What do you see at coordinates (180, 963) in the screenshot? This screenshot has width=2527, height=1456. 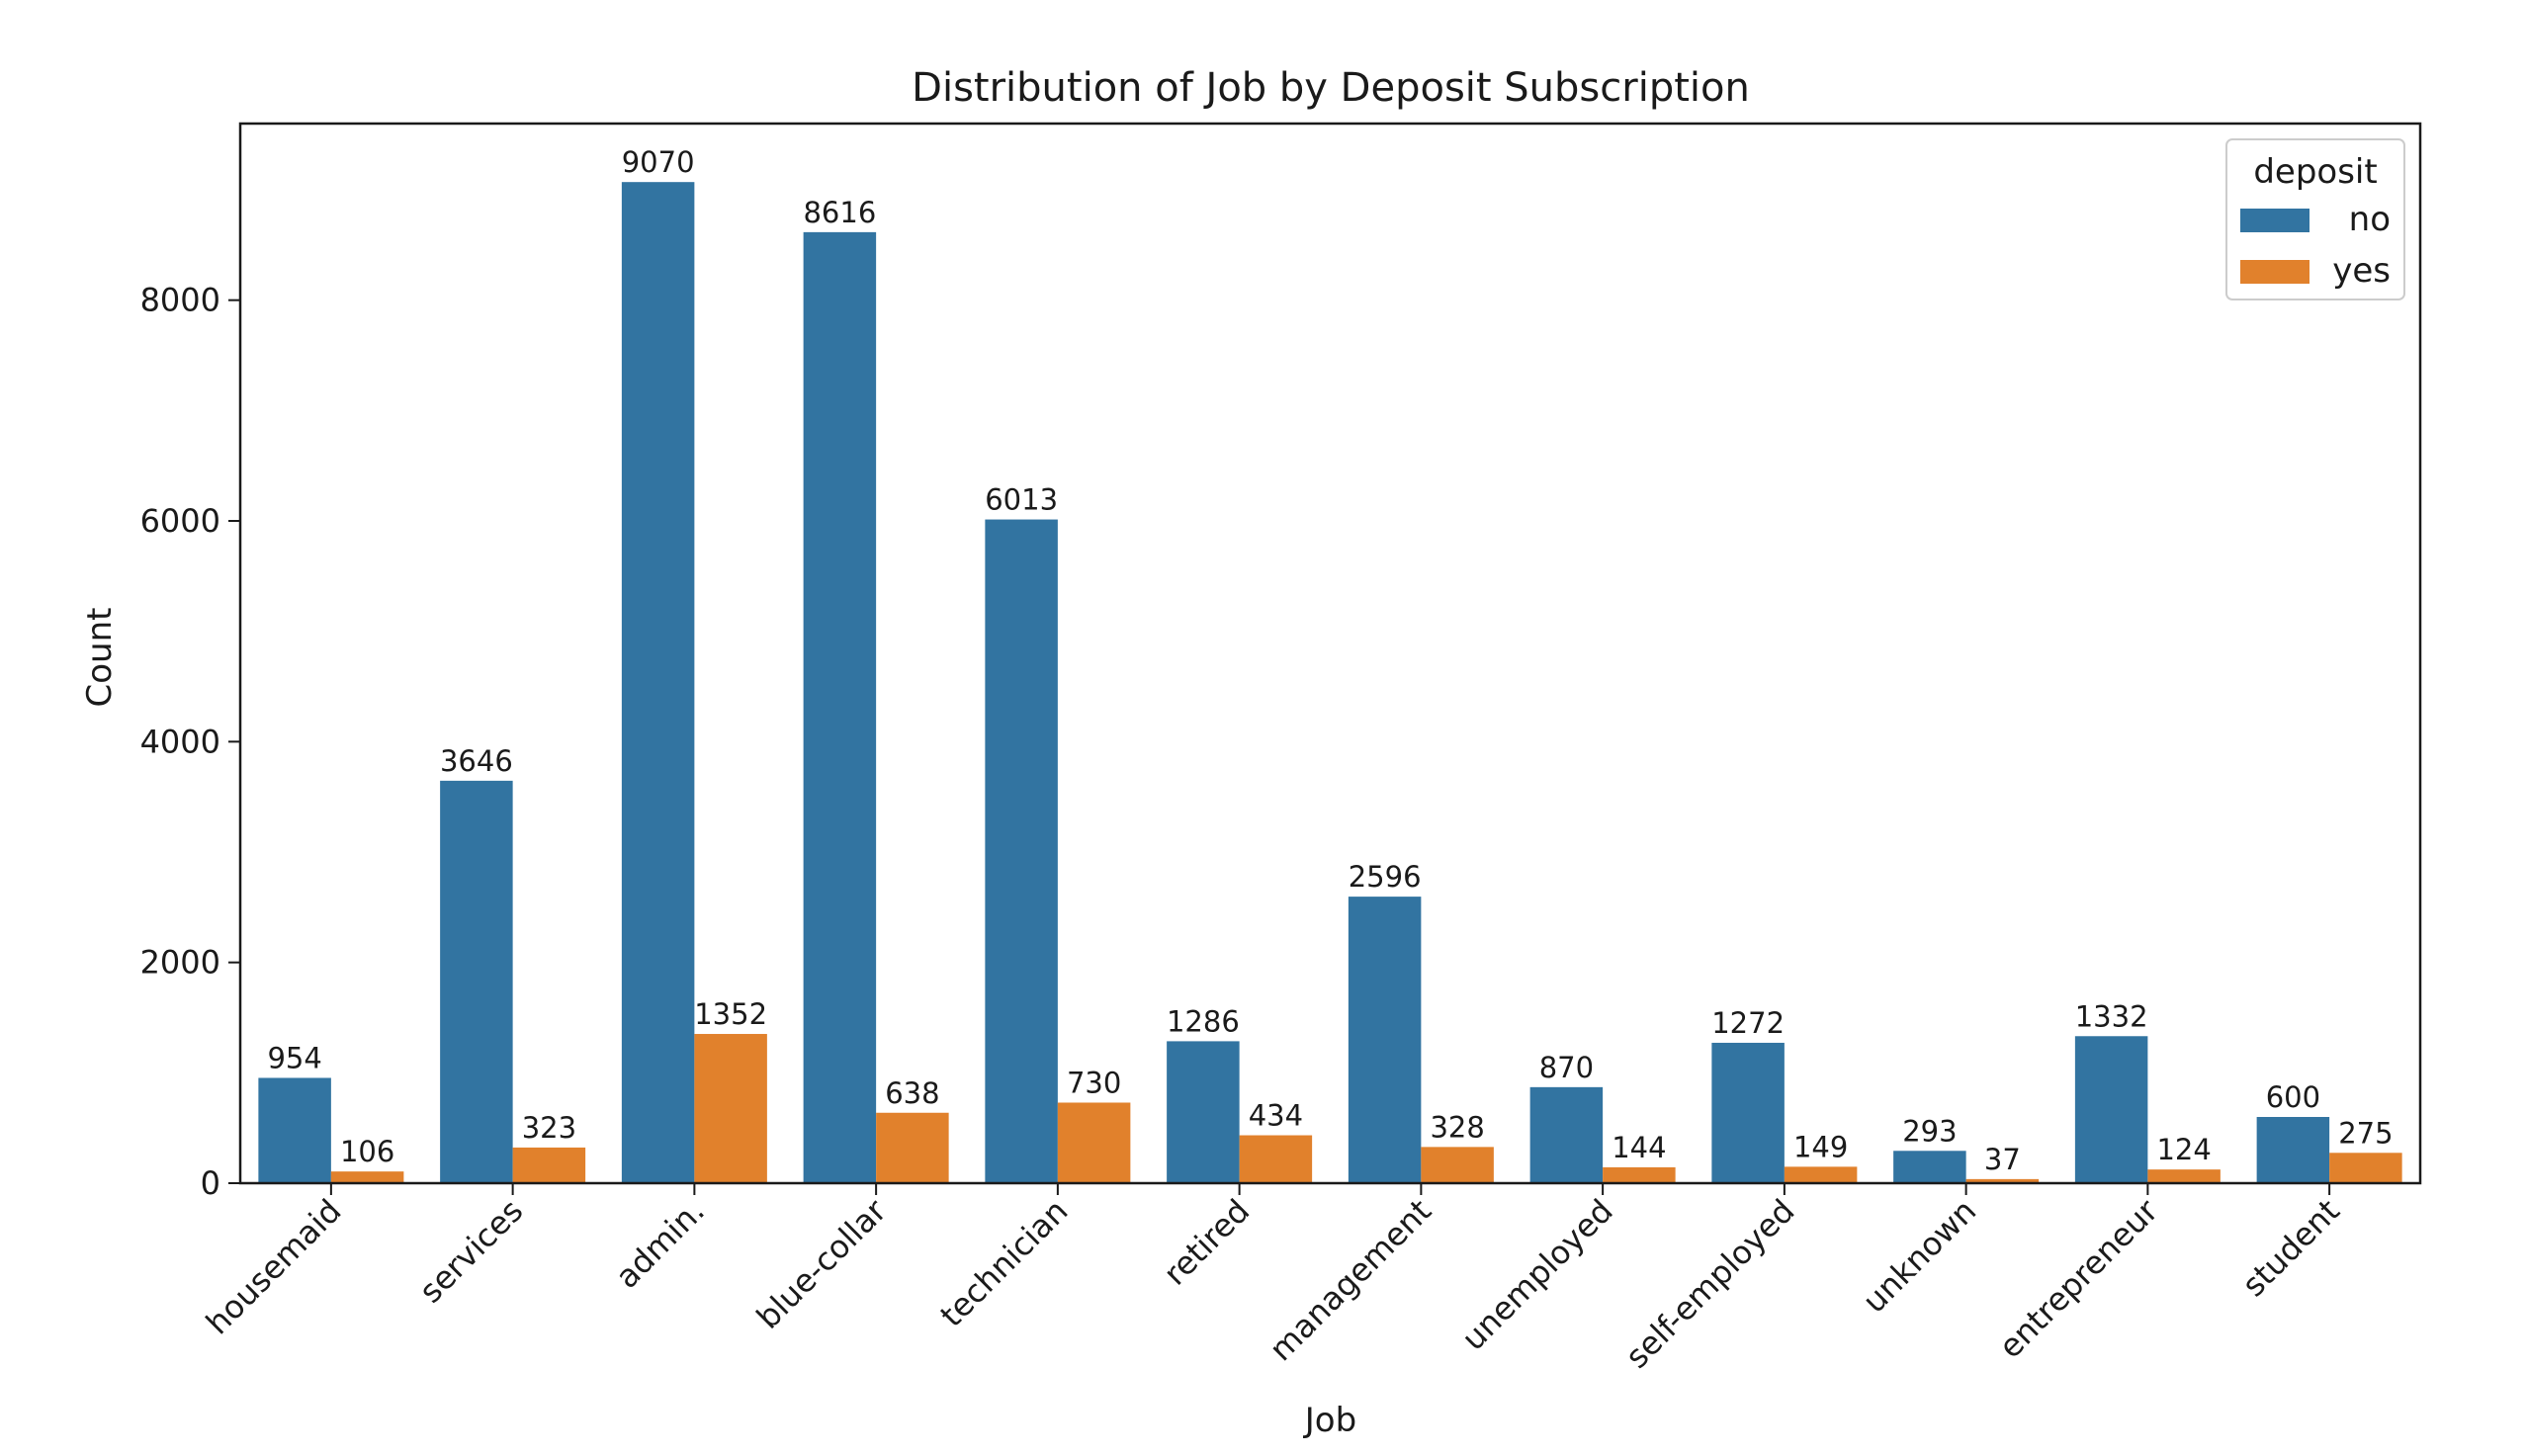 I see `y-tick-label: 2000` at bounding box center [180, 963].